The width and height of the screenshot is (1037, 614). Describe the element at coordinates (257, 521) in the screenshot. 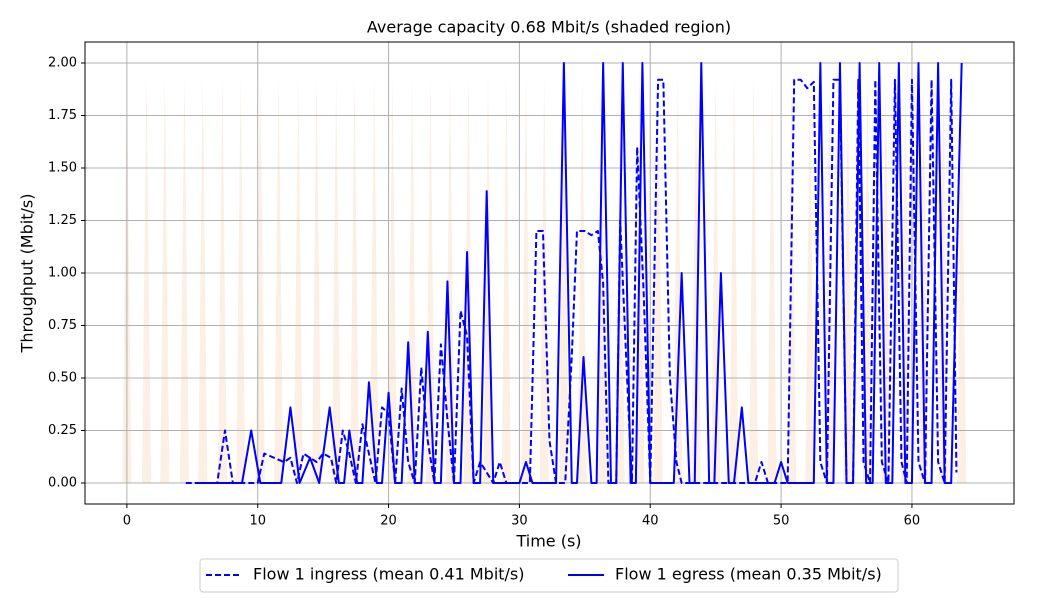

I see `x-tick-label: 10` at that location.